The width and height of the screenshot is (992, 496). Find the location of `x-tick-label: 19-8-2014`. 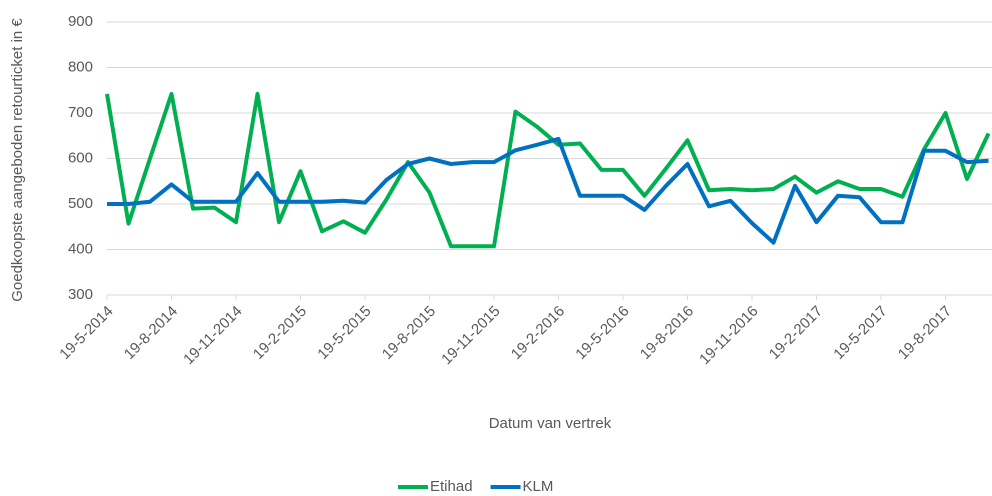

x-tick-label: 19-8-2014 is located at coordinates (151, 333).